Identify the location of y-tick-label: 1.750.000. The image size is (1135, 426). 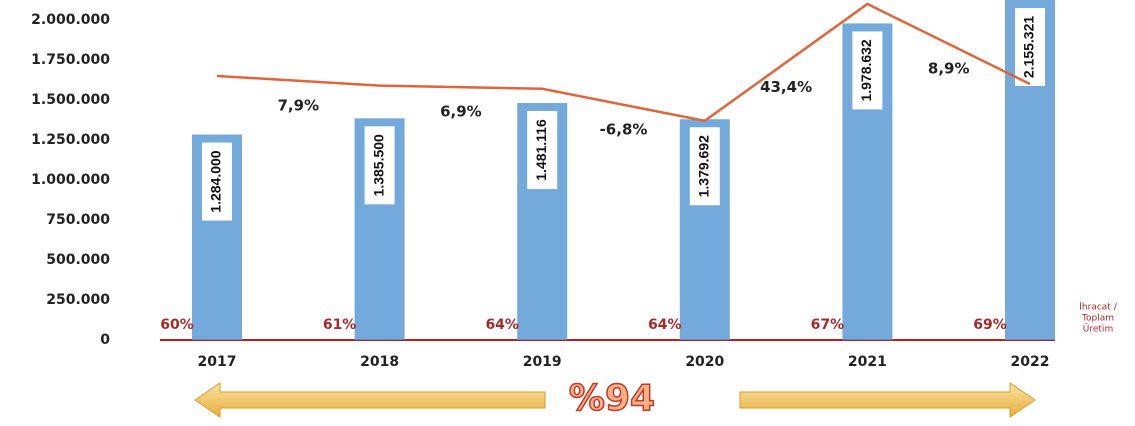
(70, 60).